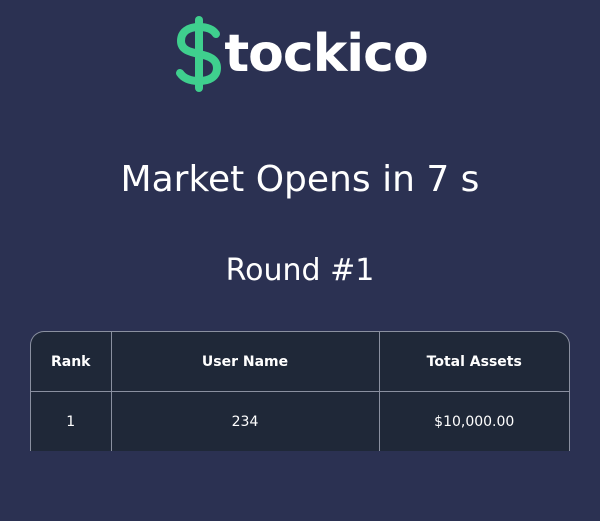 Image resolution: width=600 pixels, height=521 pixels. I want to click on round-title: Round #1, so click(300, 270).